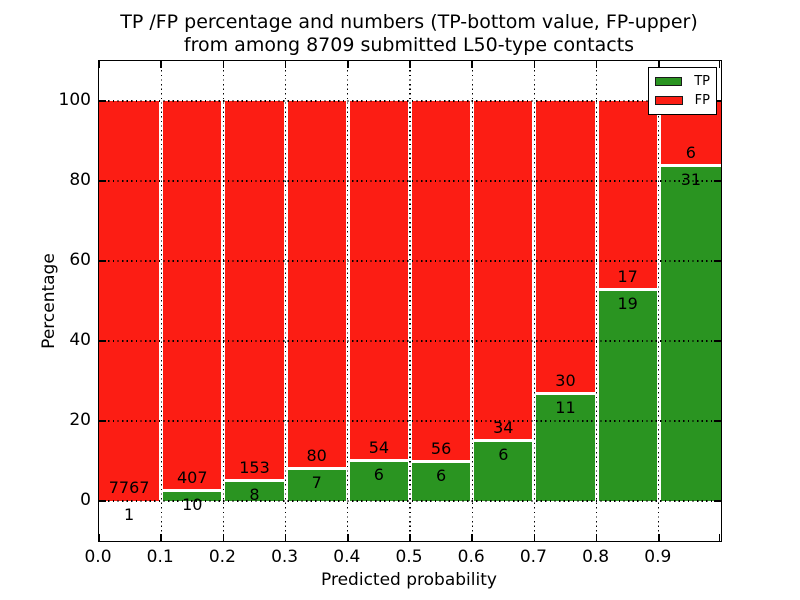 This screenshot has width=800, height=600. What do you see at coordinates (690, 152) in the screenshot?
I see `fp-count-label: 6` at bounding box center [690, 152].